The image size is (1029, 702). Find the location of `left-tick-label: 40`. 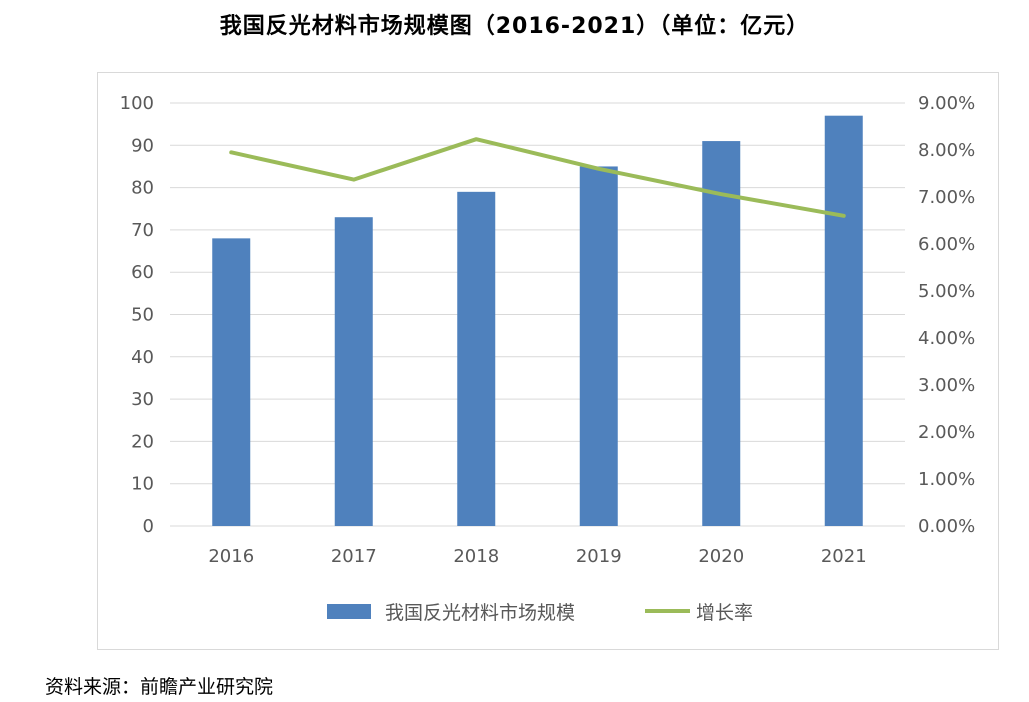

left-tick-label: 40 is located at coordinates (142, 357).